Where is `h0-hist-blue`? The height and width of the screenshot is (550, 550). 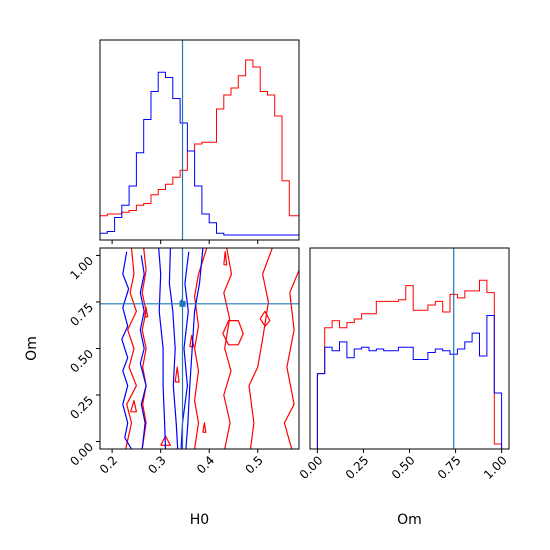 h0-hist-blue is located at coordinates (199, 155).